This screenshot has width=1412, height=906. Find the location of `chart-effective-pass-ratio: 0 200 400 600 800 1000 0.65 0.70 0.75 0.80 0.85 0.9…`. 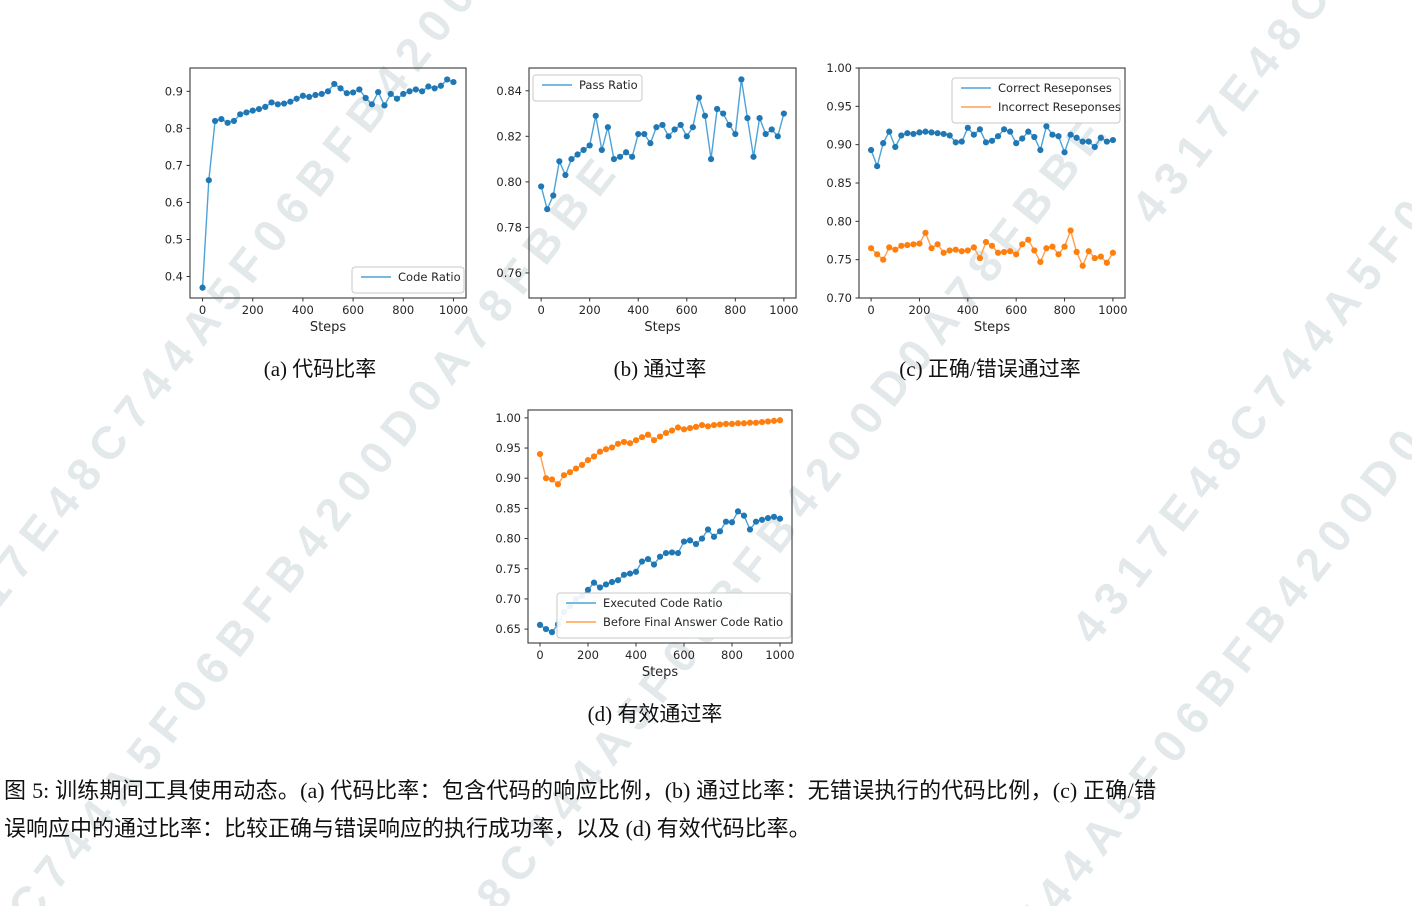

chart-effective-pass-ratio: 0 200 400 600 800 1000 0.65 0.70 0.75 0.80 0.85 0.9… is located at coordinates (645, 544).